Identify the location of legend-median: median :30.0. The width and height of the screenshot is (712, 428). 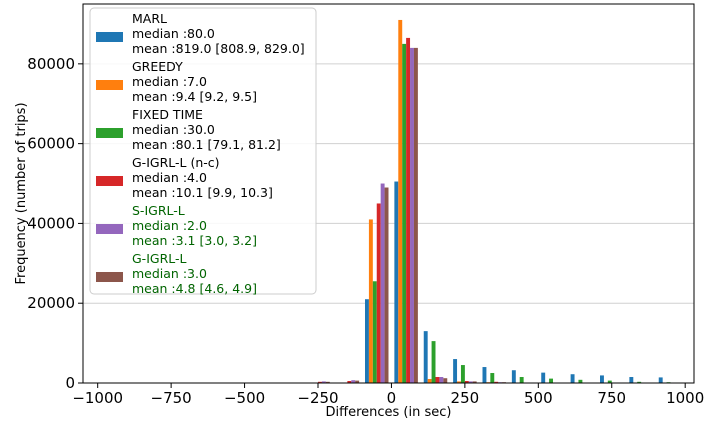
(173, 129).